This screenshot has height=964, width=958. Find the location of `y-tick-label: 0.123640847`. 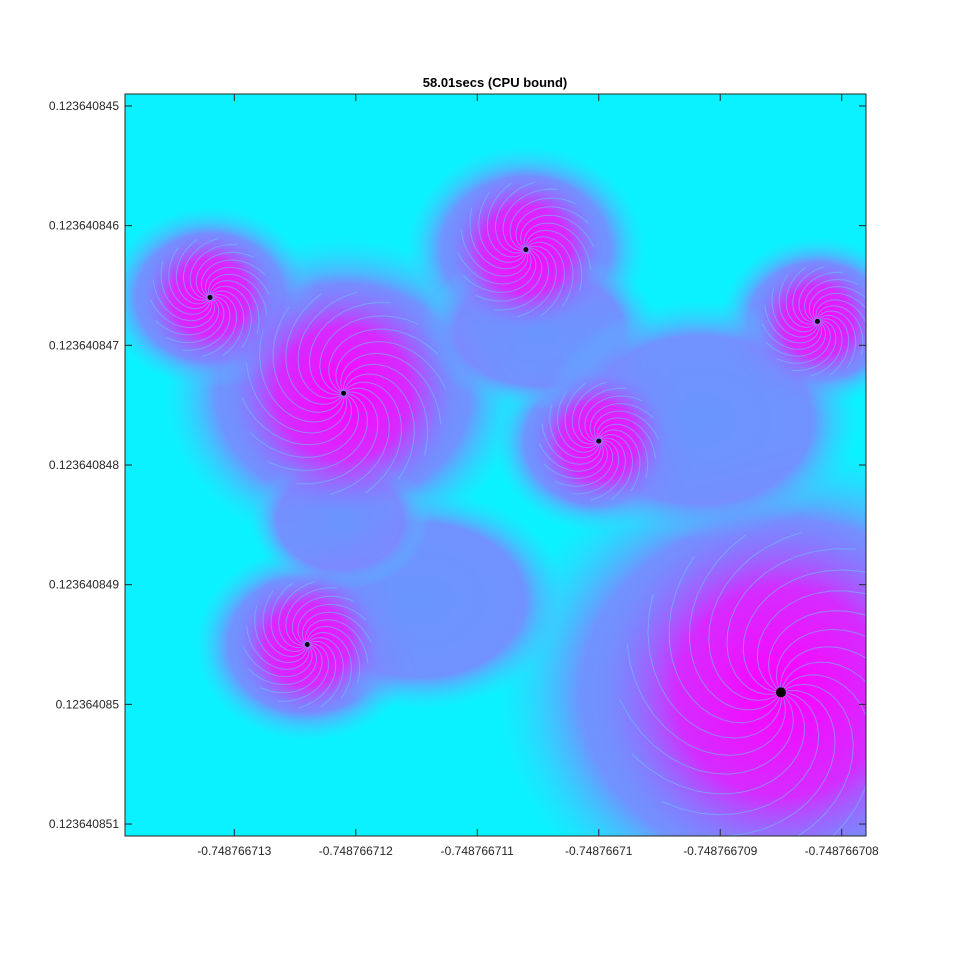

y-tick-label: 0.123640847 is located at coordinates (84, 345).